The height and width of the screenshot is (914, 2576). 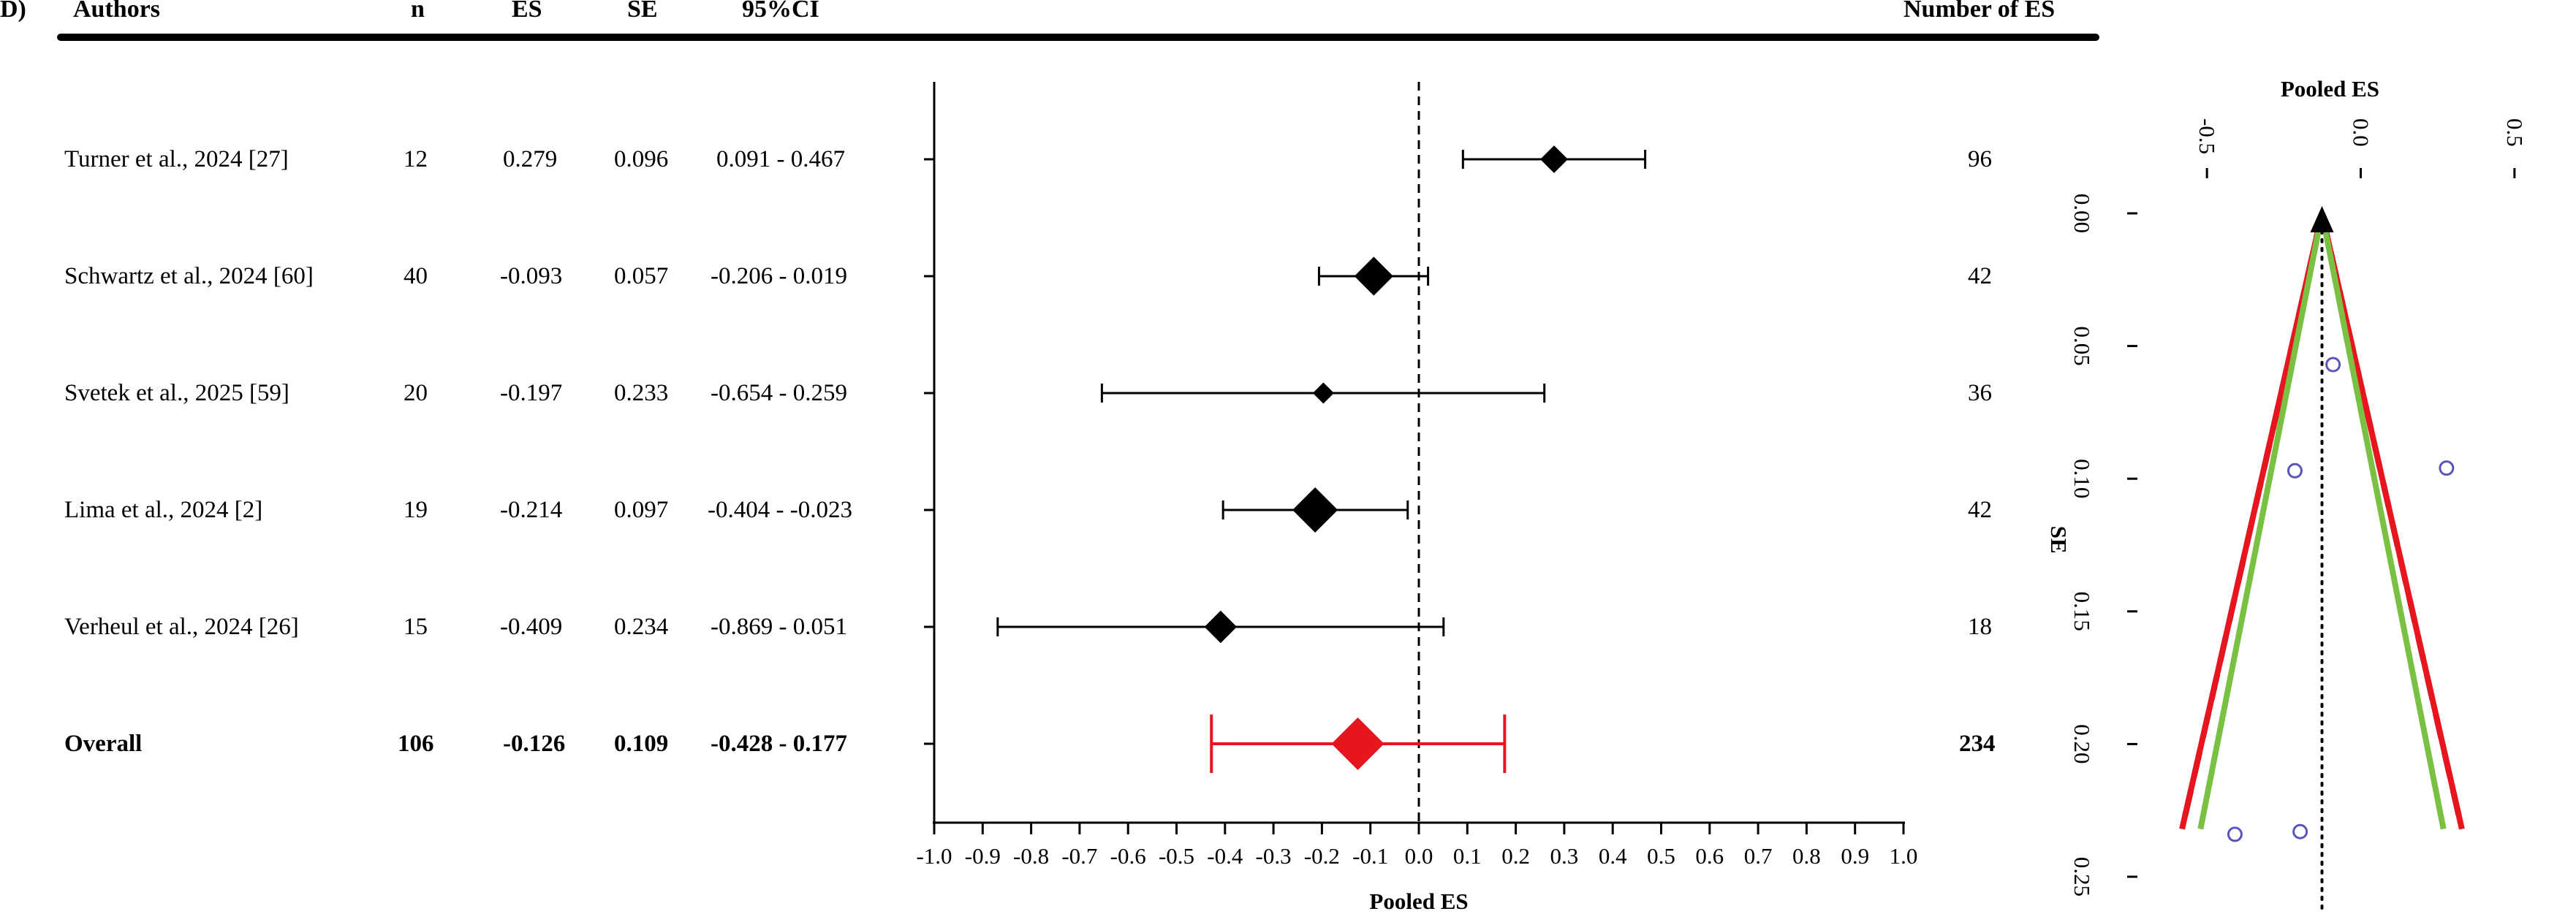 What do you see at coordinates (534, 744) in the screenshot?
I see `overall-es: -0.126` at bounding box center [534, 744].